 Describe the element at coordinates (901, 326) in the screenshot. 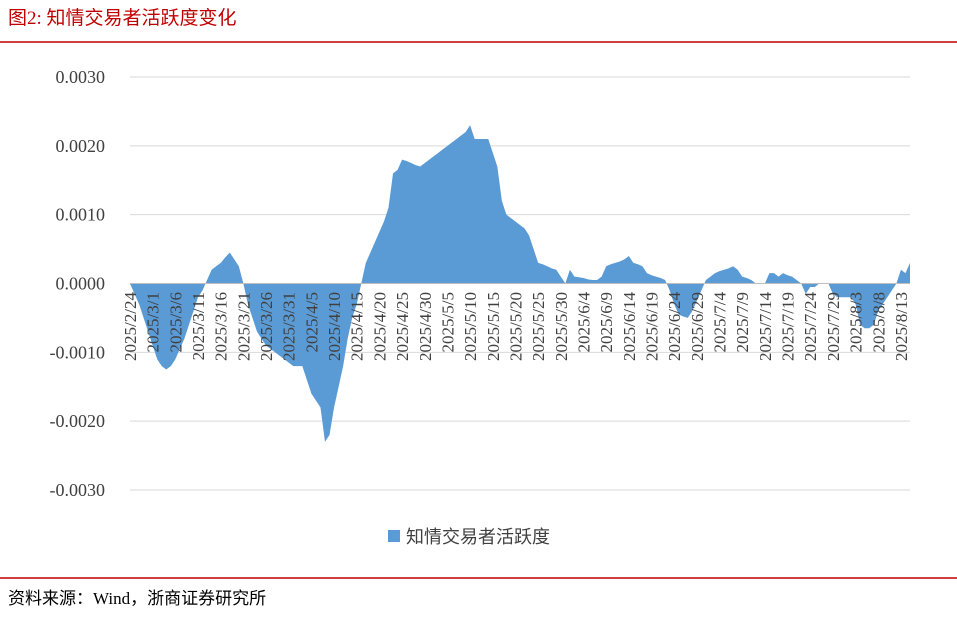

I see `x-tick-label: 2025/8/13` at that location.